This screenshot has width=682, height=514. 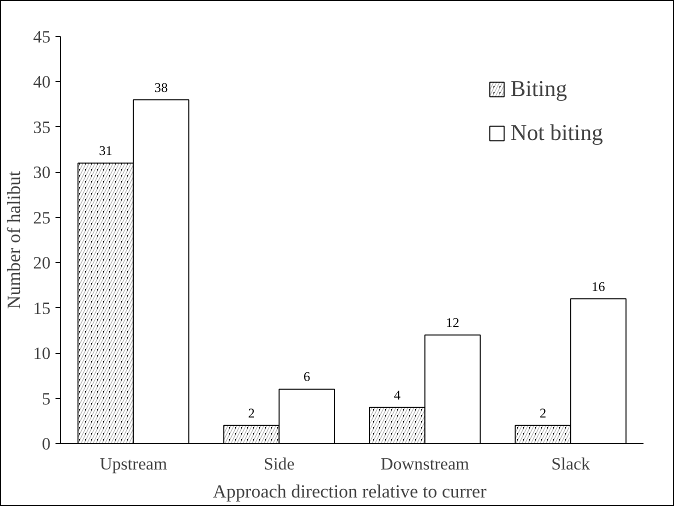 What do you see at coordinates (425, 464) in the screenshot?
I see `x-tick-label: Downstream` at bounding box center [425, 464].